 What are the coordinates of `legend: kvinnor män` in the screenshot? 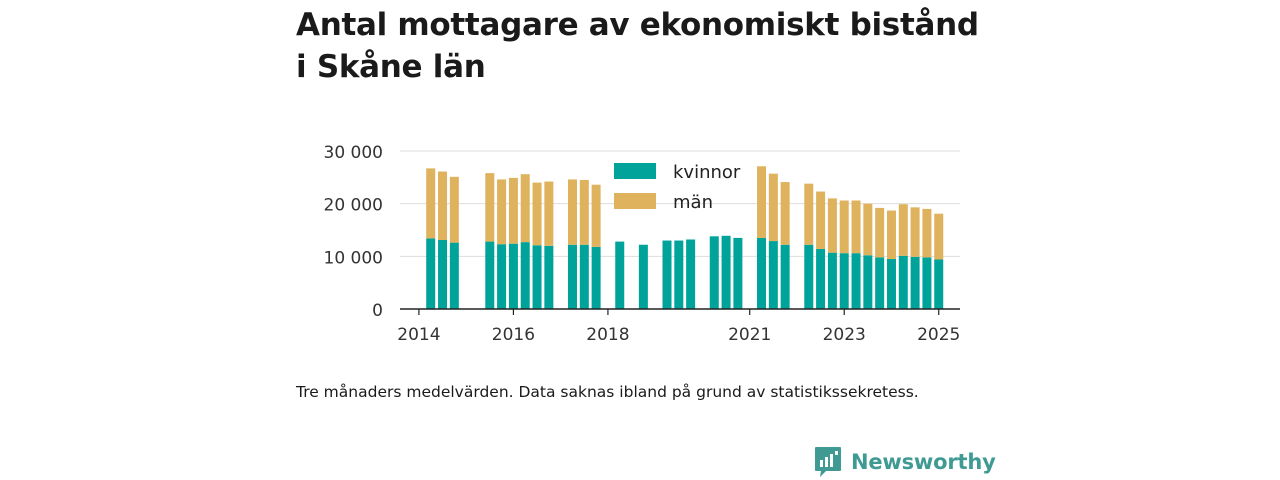 It's located at (677, 187).